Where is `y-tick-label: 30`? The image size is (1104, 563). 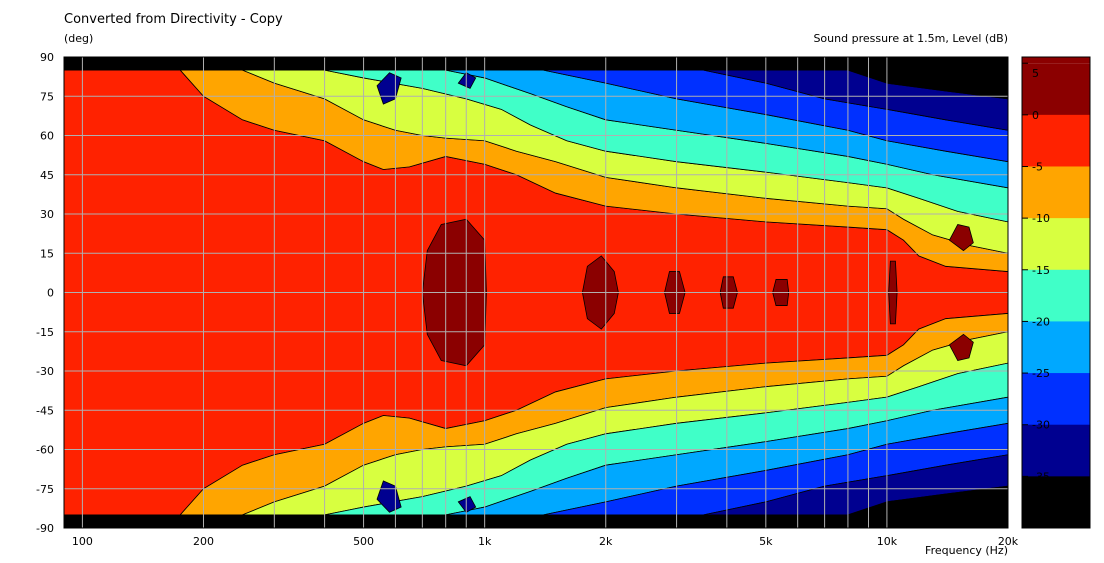 y-tick-label: 30 is located at coordinates (47, 214).